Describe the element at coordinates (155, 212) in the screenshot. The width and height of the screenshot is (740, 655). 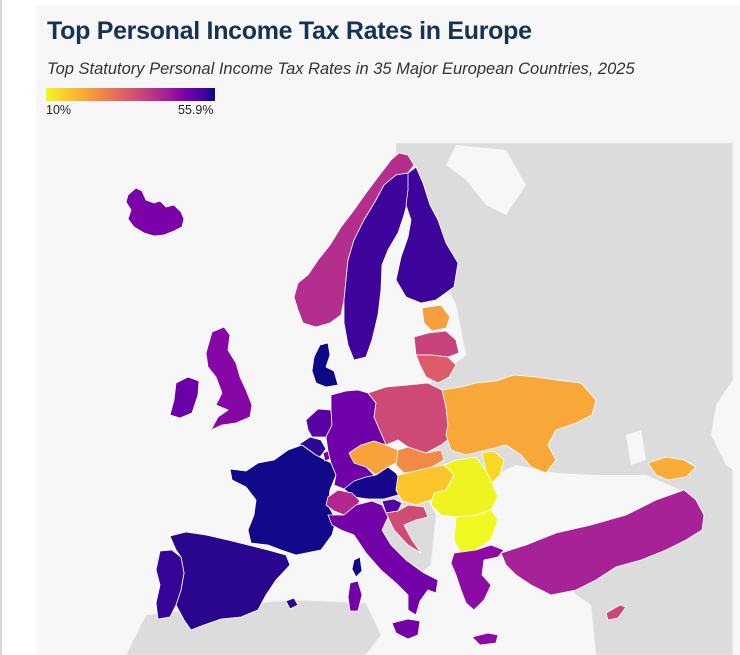
I see `country-iceland` at that location.